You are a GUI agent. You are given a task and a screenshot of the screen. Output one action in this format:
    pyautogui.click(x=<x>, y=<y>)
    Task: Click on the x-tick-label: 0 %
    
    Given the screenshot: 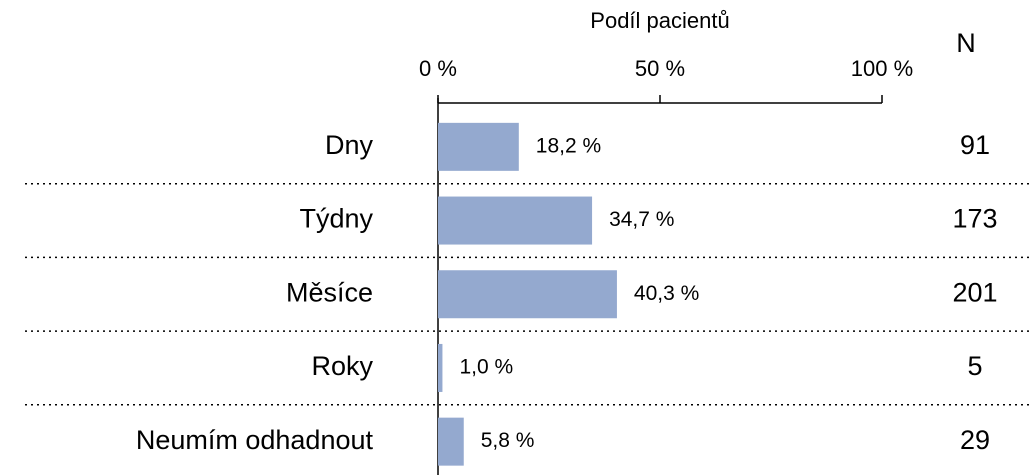 What is the action you would take?
    pyautogui.click(x=438, y=68)
    